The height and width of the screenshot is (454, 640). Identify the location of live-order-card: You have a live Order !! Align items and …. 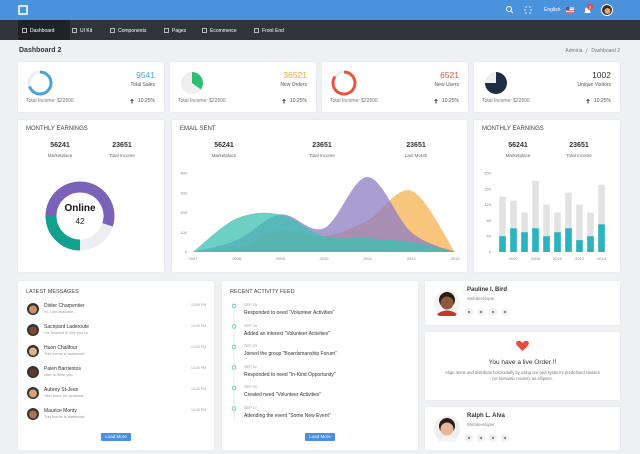
(522, 366).